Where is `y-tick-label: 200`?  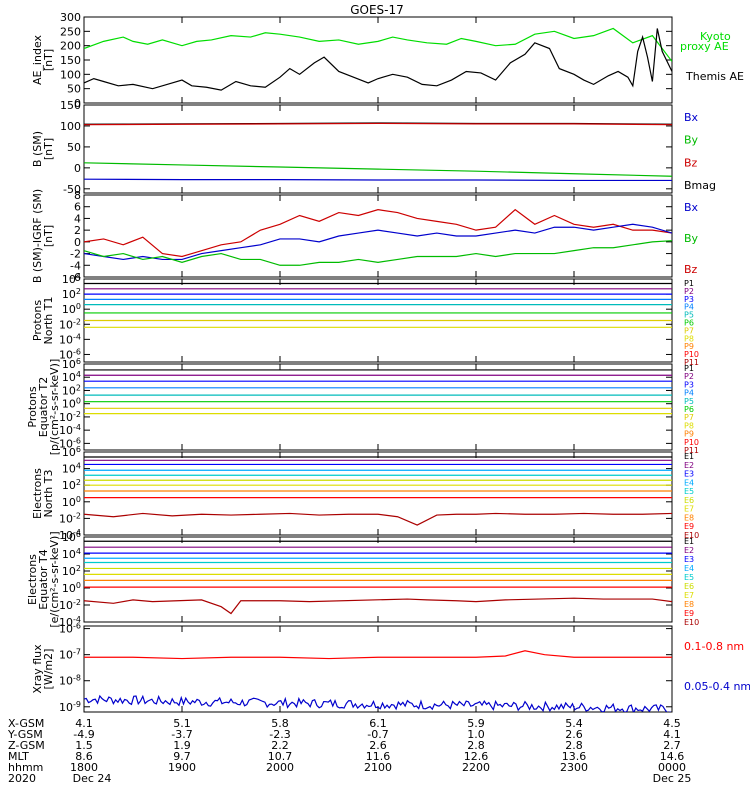
y-tick-label: 200 is located at coordinates (70, 46).